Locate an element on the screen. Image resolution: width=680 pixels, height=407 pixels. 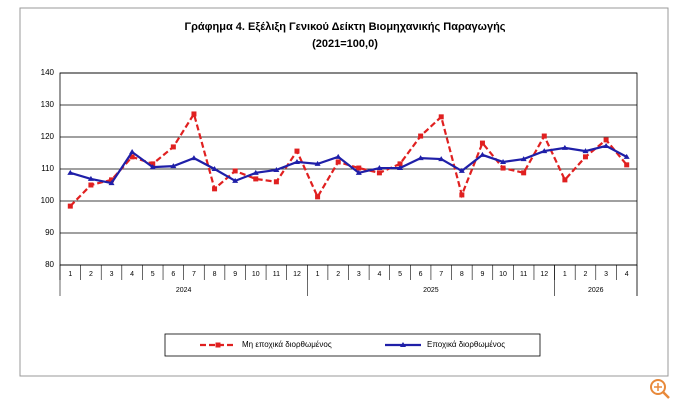
x-group-label: 2024 is located at coordinates (184, 290).